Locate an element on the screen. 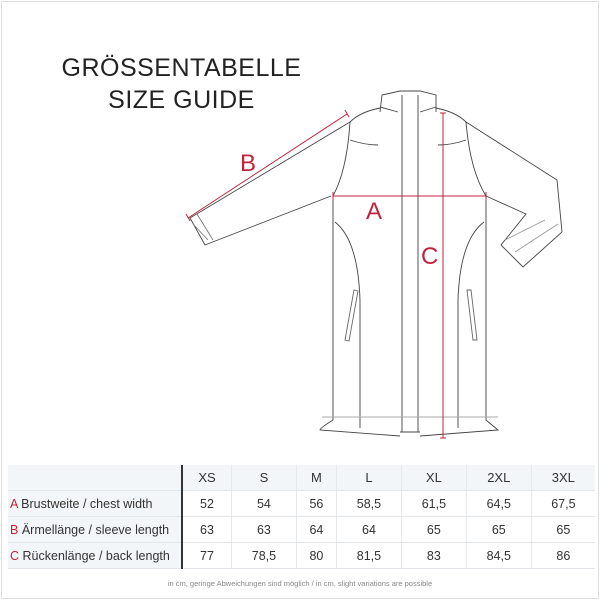 The image size is (600, 600). cell: 52 is located at coordinates (206, 503).